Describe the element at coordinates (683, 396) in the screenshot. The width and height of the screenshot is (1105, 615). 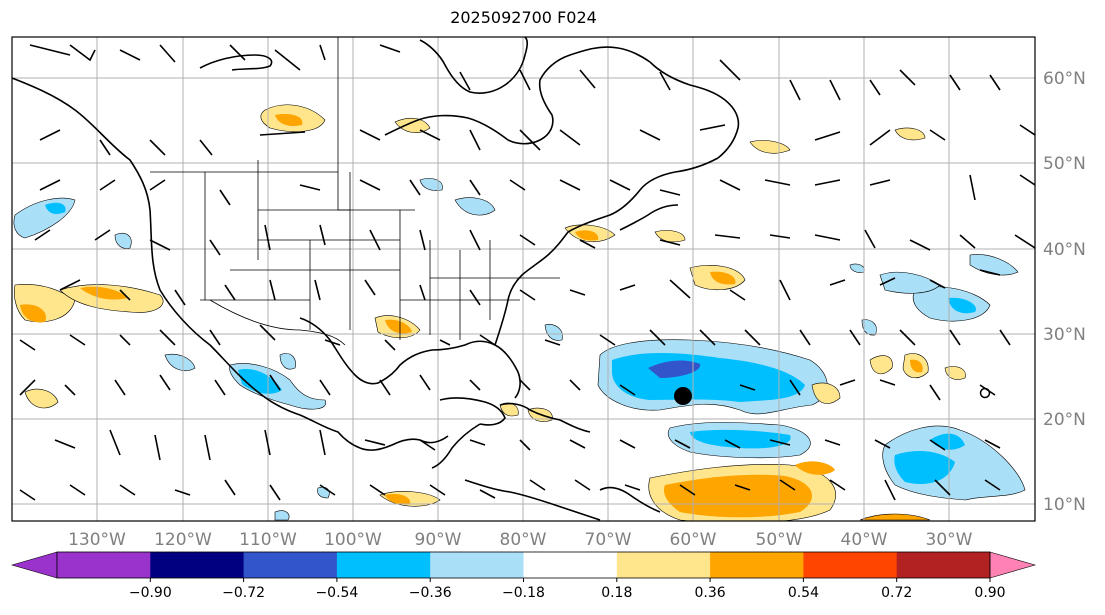
I see `storm-center-marker` at that location.